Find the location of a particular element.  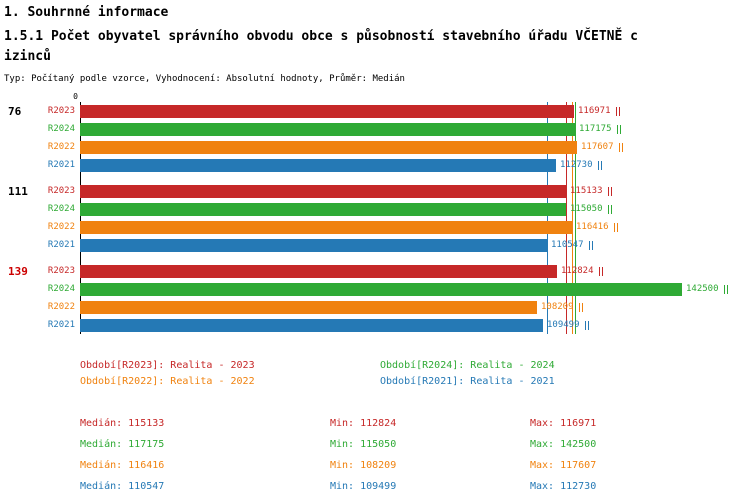

bar-track: 112824 is located at coordinates (415, 271).